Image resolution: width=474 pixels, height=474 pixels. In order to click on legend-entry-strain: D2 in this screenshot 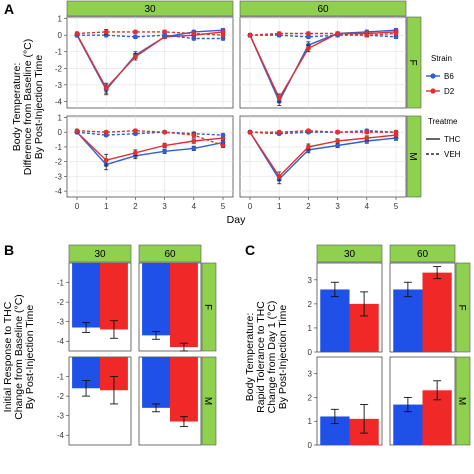, I will do `click(449, 91)`.